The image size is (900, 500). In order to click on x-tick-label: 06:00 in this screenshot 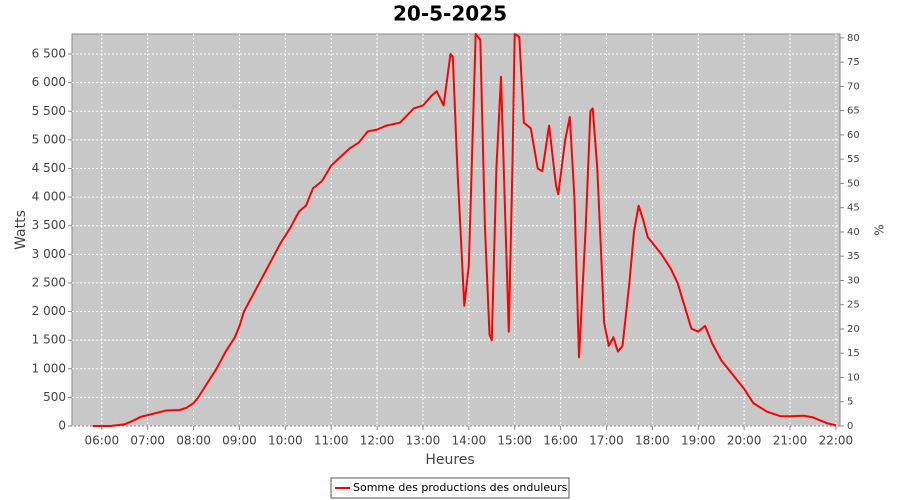, I will do `click(102, 441)`.